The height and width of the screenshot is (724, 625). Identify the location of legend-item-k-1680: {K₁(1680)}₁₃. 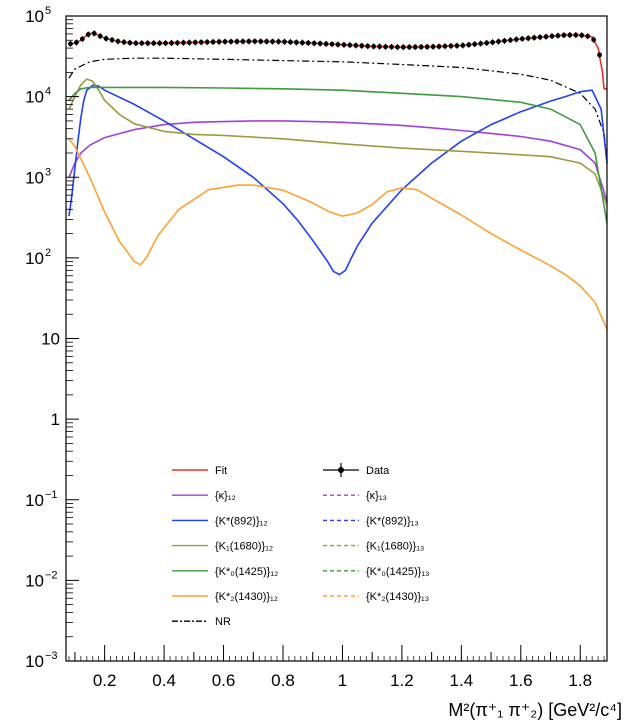
(373, 547).